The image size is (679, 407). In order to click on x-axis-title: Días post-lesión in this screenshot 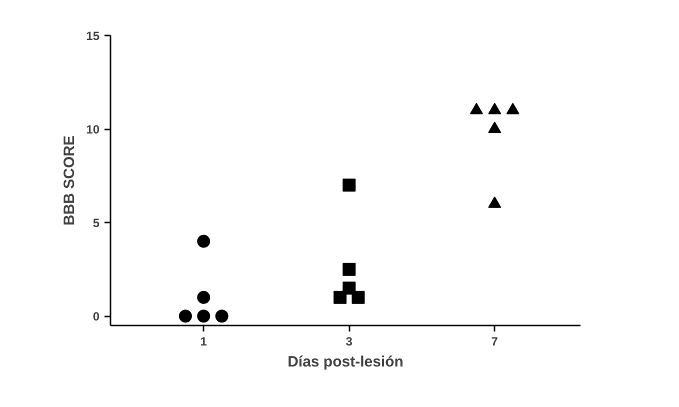, I will do `click(346, 362)`.